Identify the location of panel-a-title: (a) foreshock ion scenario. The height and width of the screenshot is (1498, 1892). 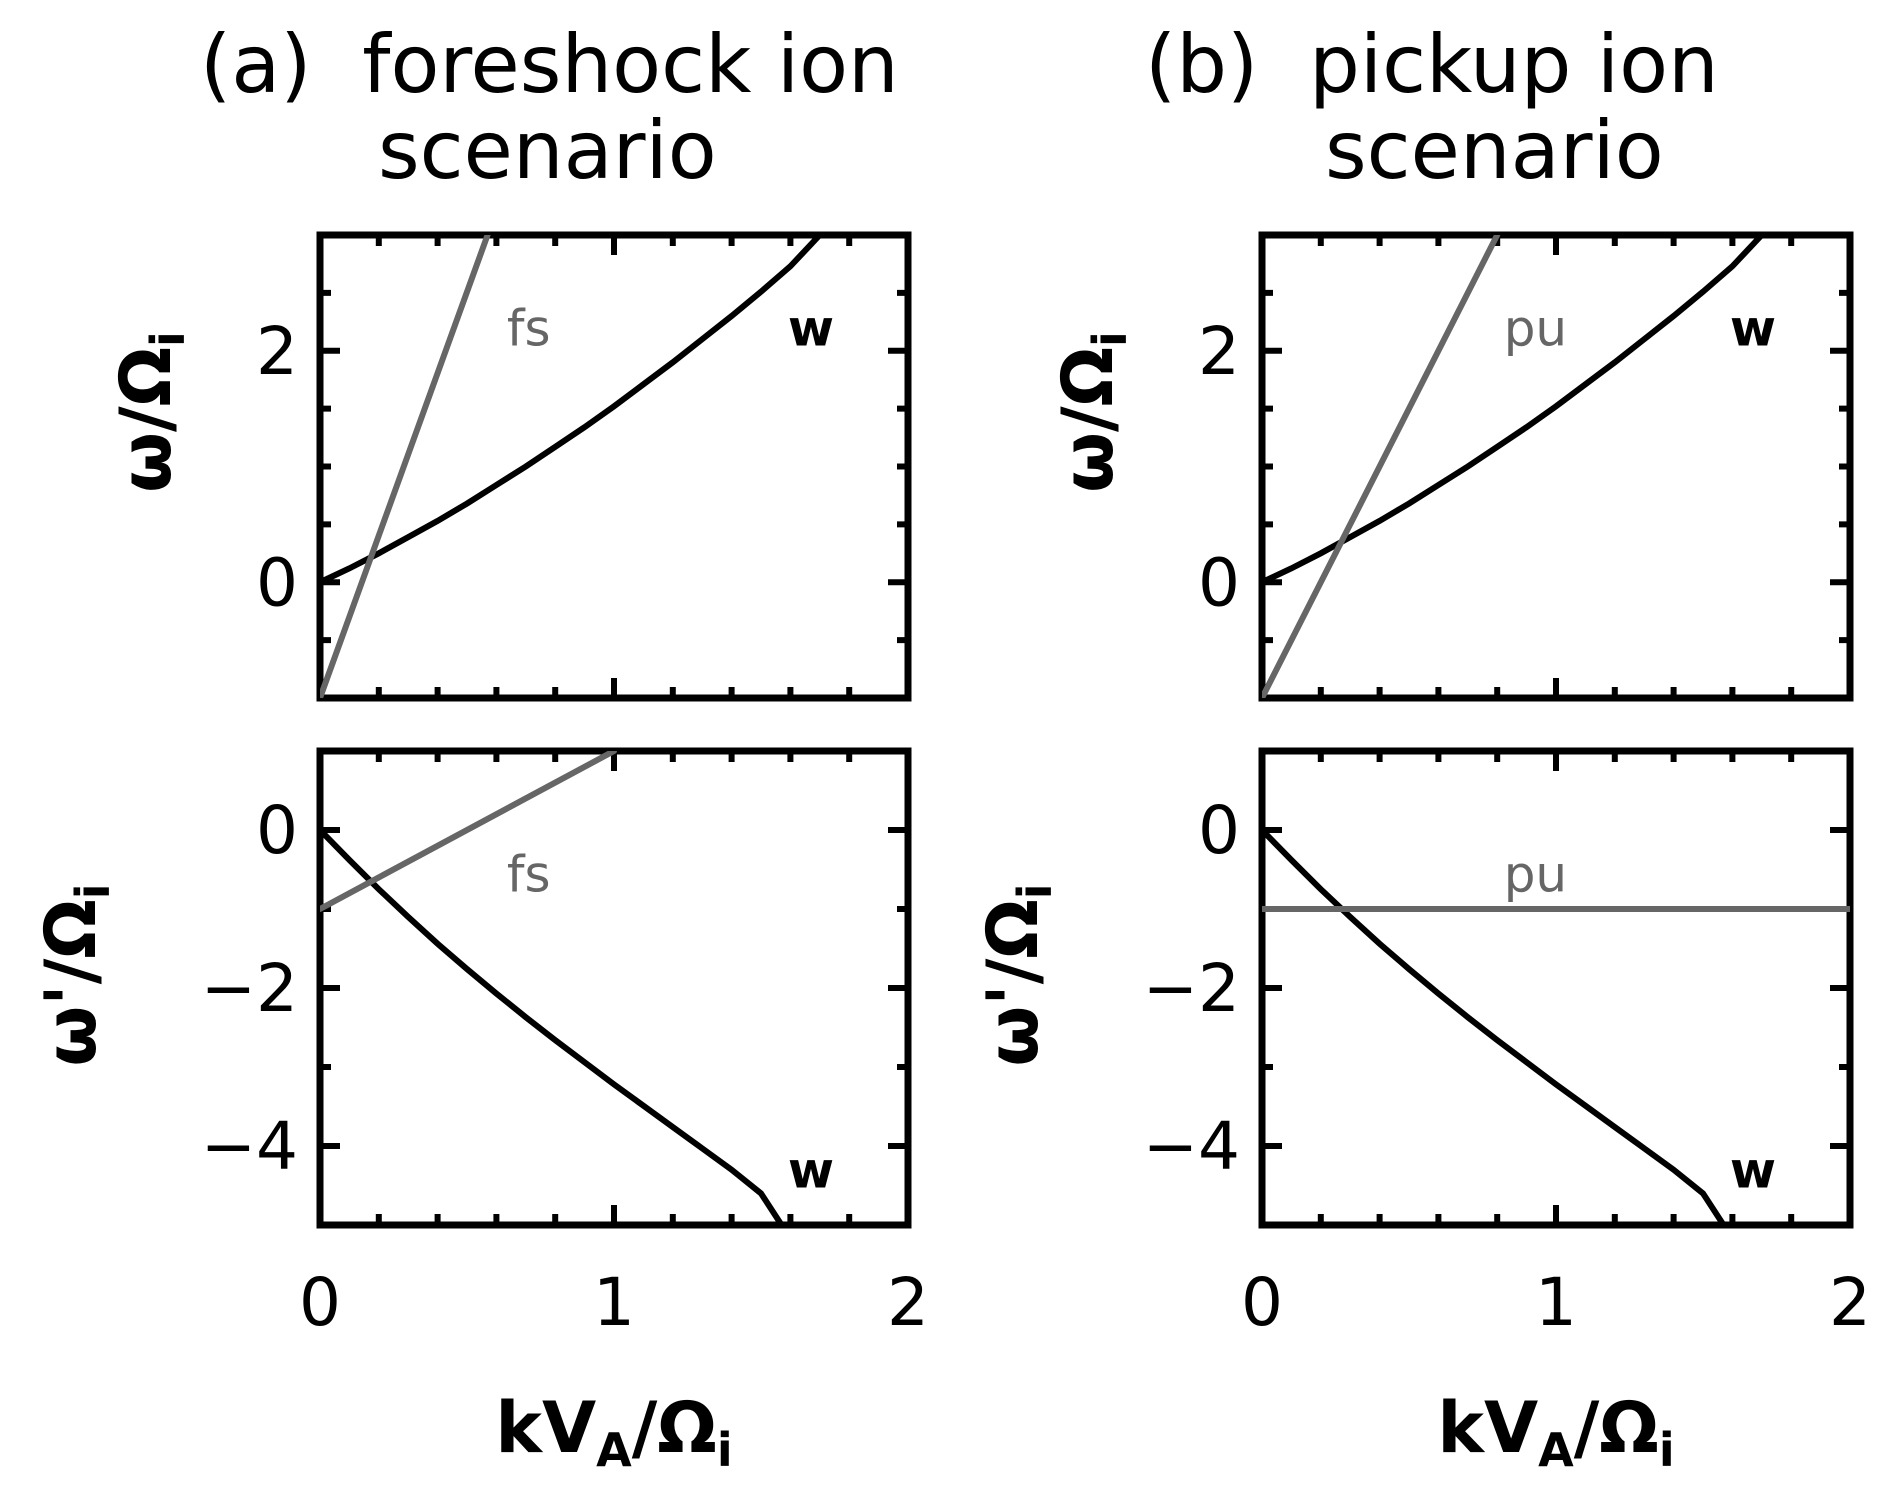
(549, 107).